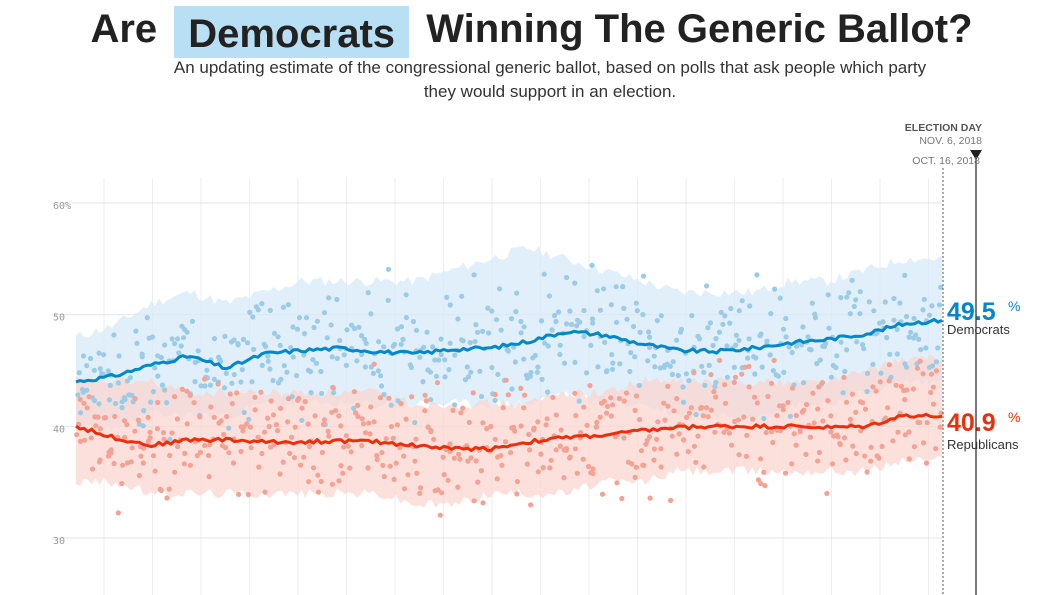  What do you see at coordinates (292, 32) in the screenshot?
I see `party-selector: Democrats` at bounding box center [292, 32].